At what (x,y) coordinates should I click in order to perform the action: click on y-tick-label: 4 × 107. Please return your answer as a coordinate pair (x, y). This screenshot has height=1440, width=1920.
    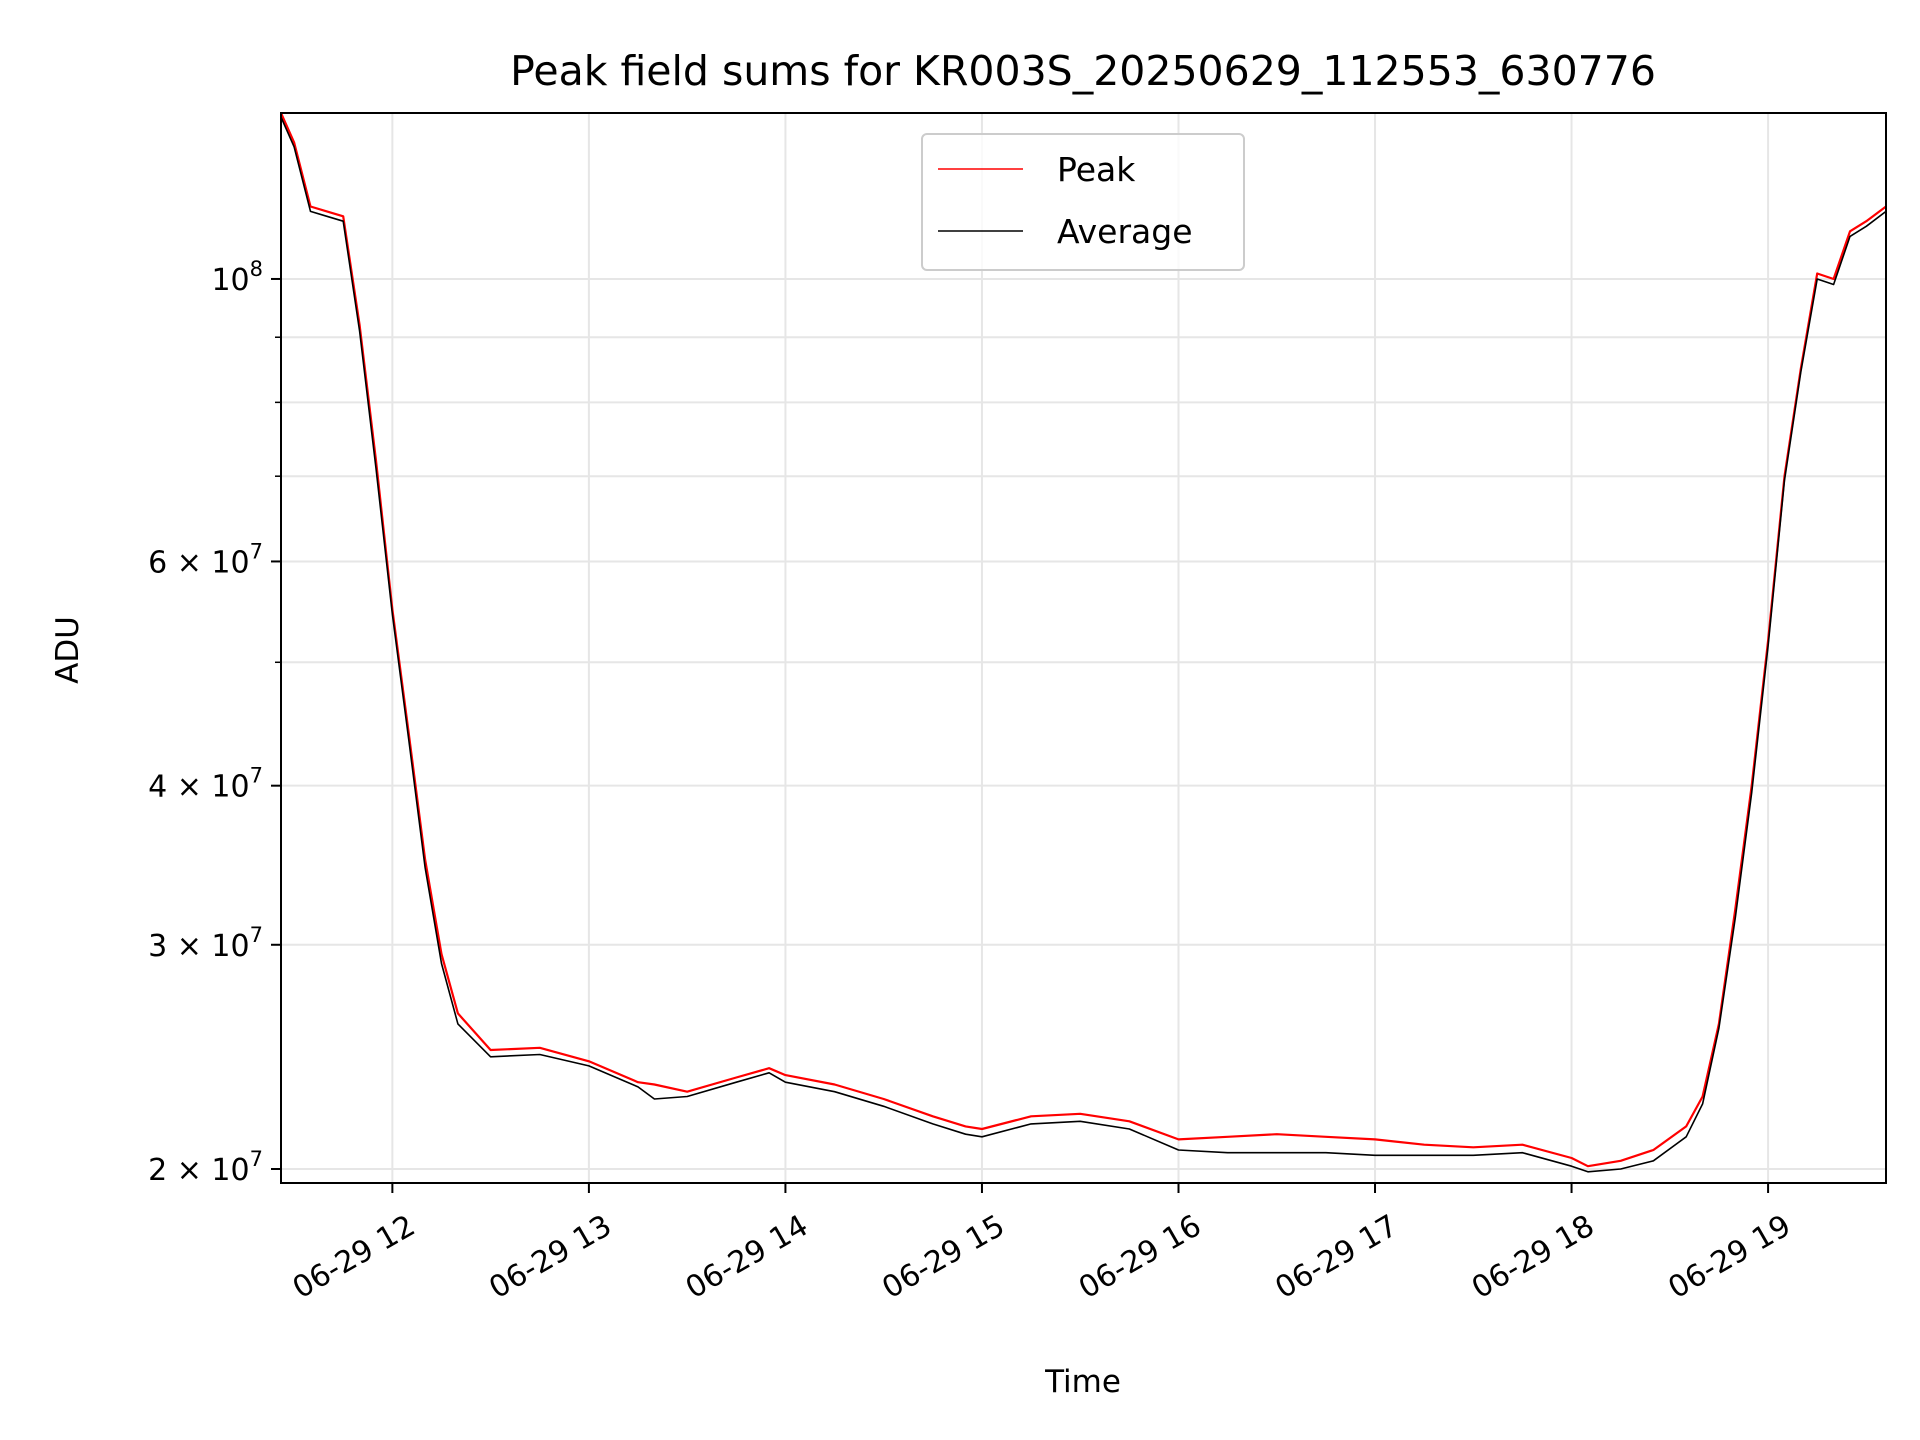
    Looking at the image, I should click on (205, 784).